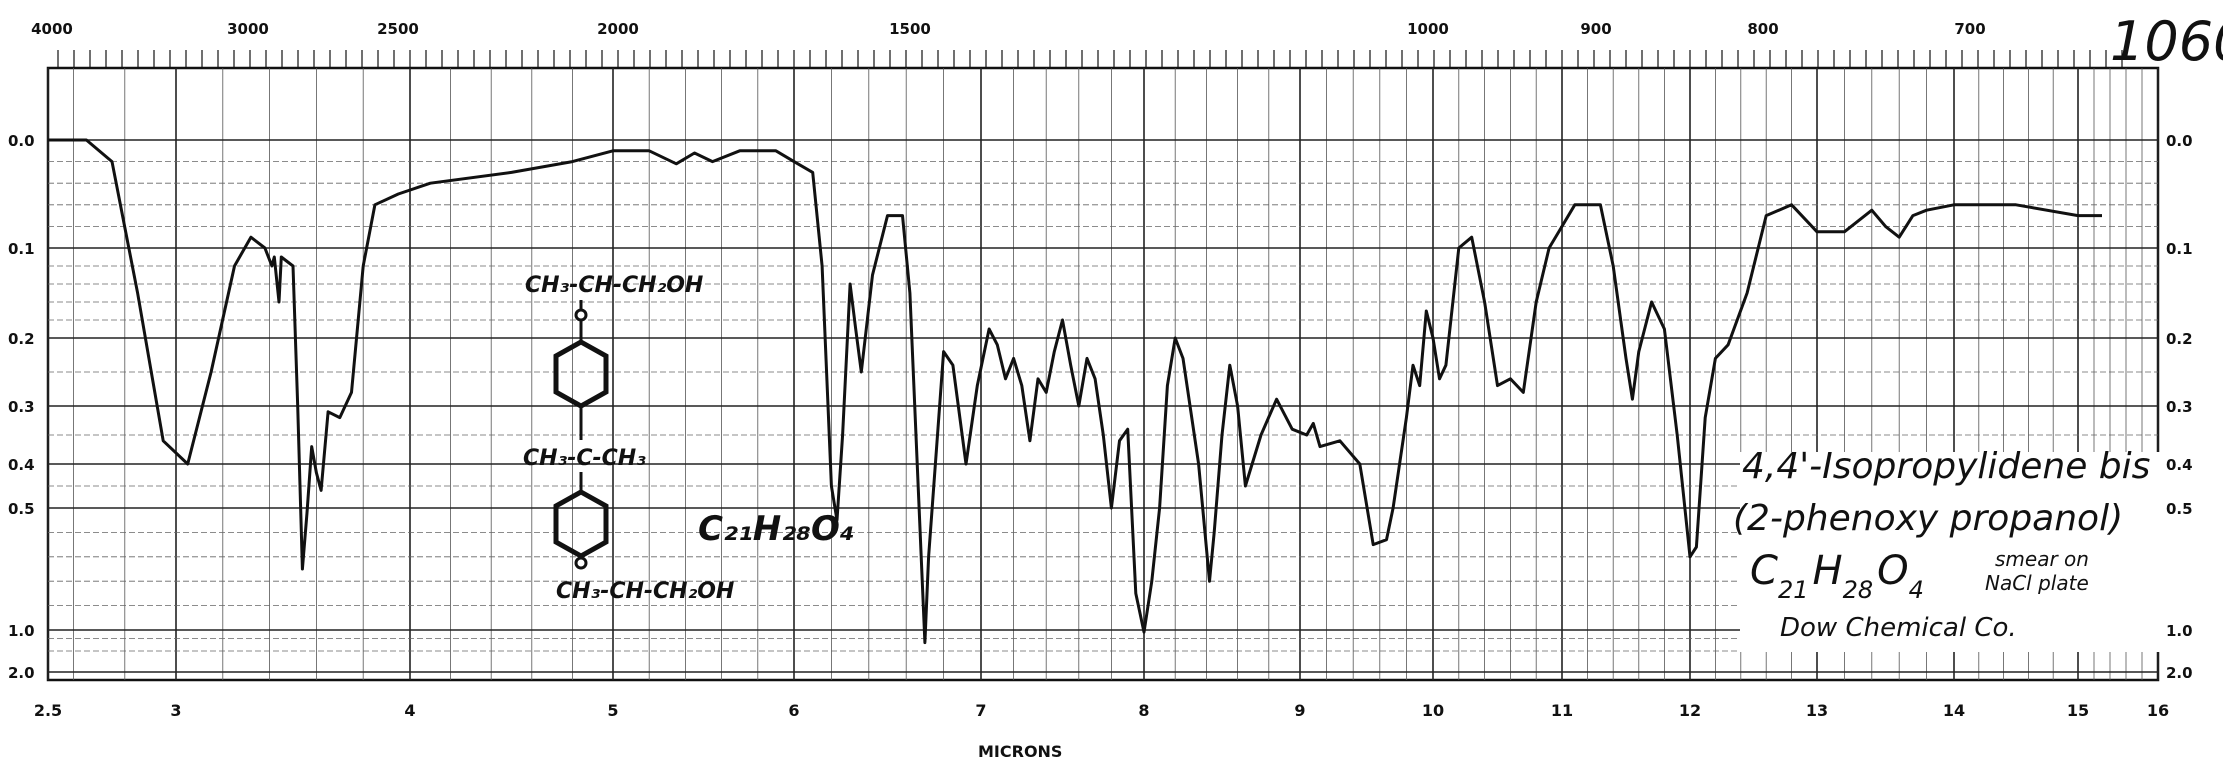 Image resolution: width=2223 pixels, height=771 pixels. What do you see at coordinates (1433, 710) in the screenshot?
I see `bottom-tick-label: 10` at bounding box center [1433, 710].